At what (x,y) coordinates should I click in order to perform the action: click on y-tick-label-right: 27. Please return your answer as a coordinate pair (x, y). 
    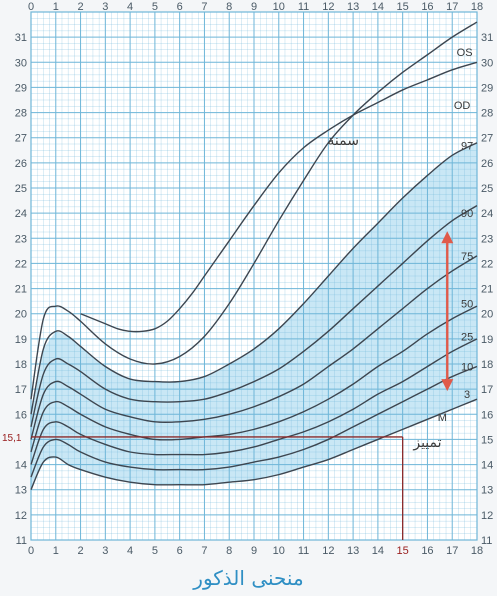
    Looking at the image, I should click on (487, 139).